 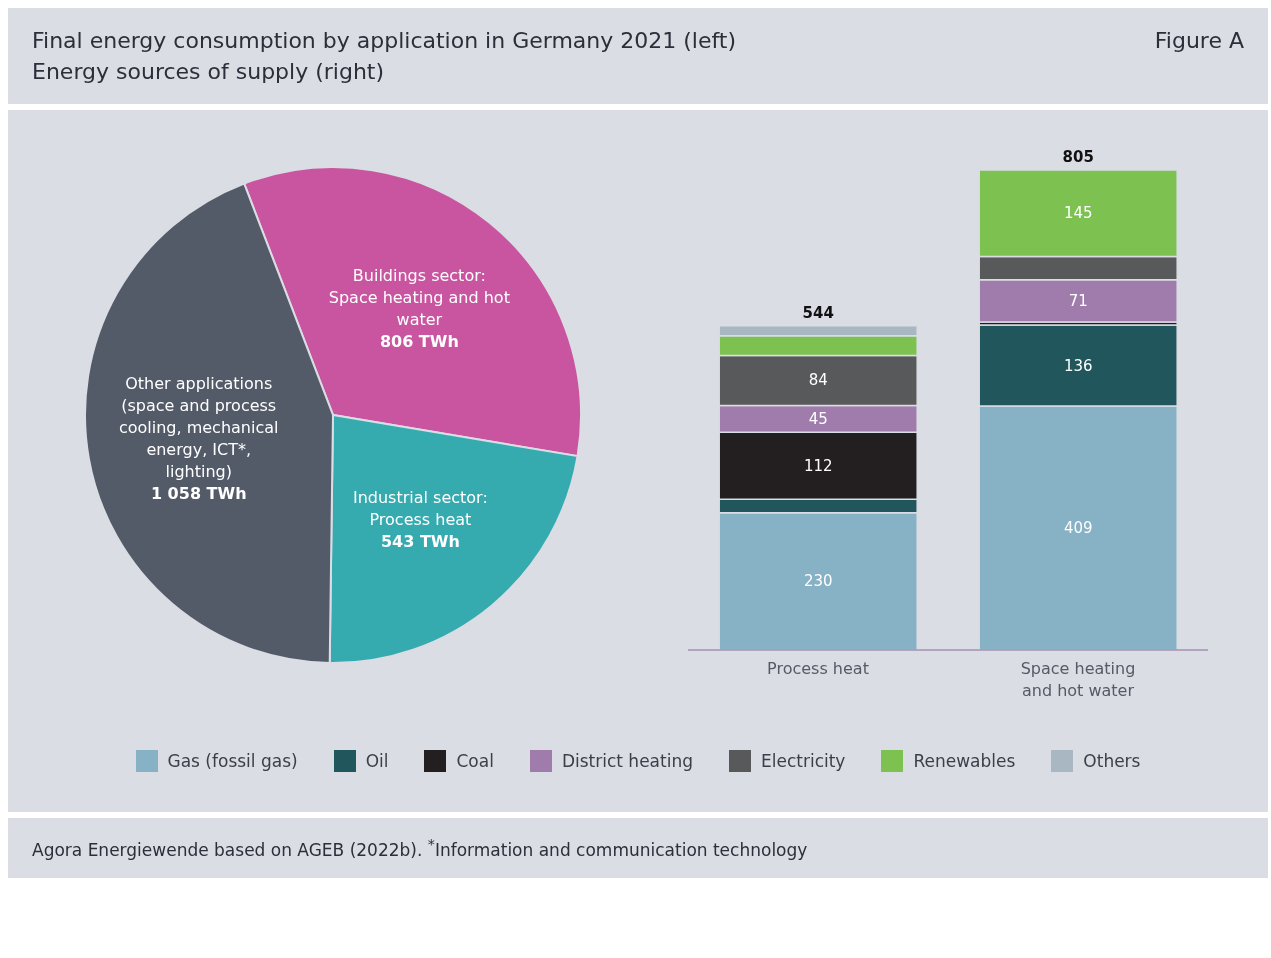 I want to click on slice-label: Industrial sector: Process heat, so click(x=420, y=508).